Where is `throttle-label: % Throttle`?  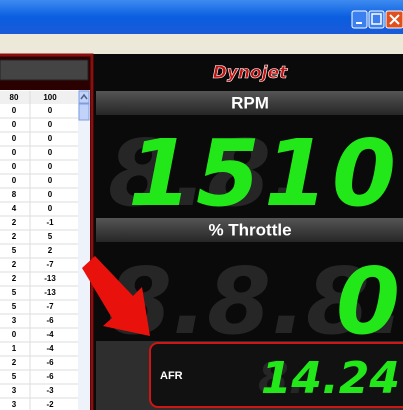 throttle-label: % Throttle is located at coordinates (249, 229).